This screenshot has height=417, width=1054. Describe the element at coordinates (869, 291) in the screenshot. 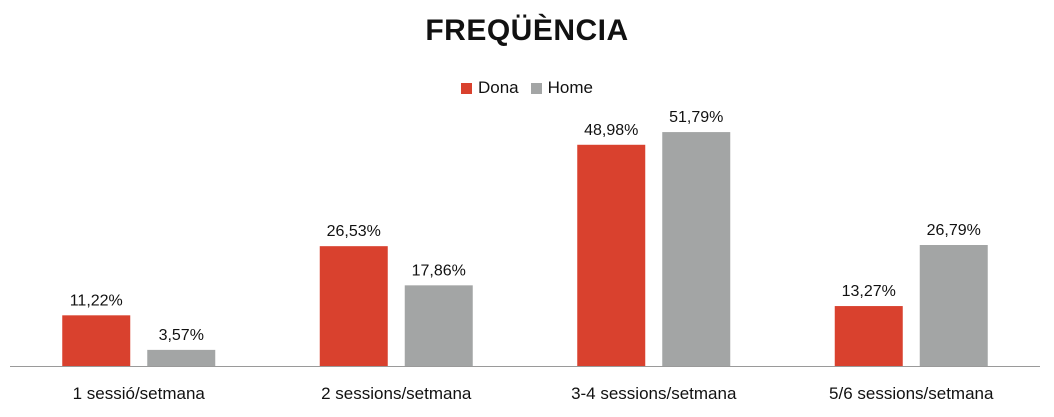

I see `data-label-dona-3: 13,27%` at that location.